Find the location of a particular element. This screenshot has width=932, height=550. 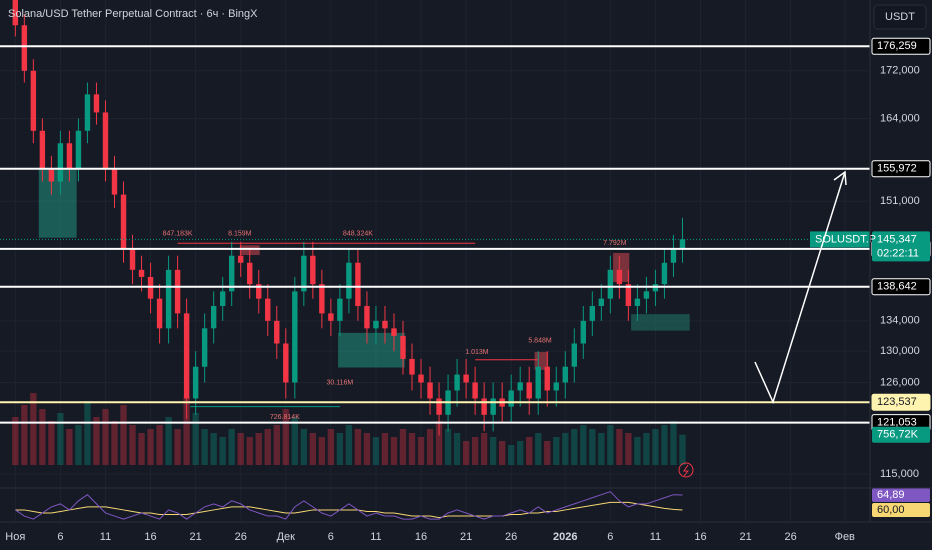

x-tick-label: 21 is located at coordinates (745, 537).